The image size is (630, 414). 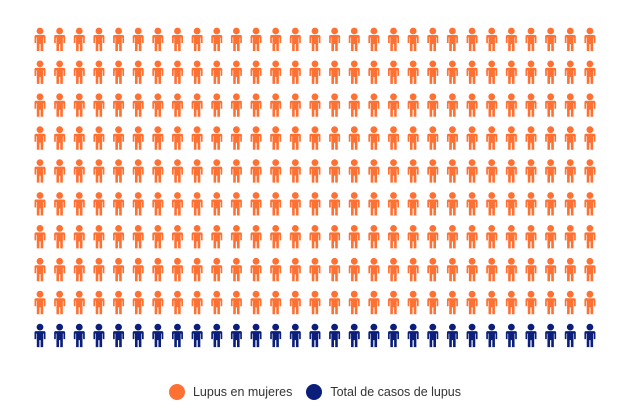 I want to click on legend-swatch-total, so click(x=314, y=392).